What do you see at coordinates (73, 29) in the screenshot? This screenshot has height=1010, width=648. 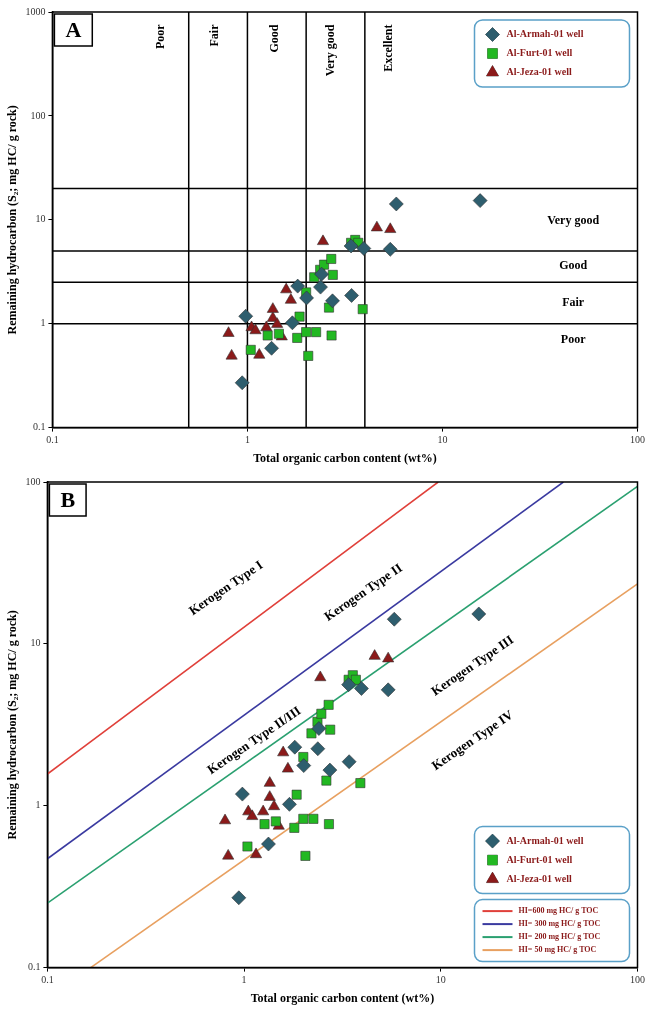 I see `chart-title: A` at bounding box center [73, 29].